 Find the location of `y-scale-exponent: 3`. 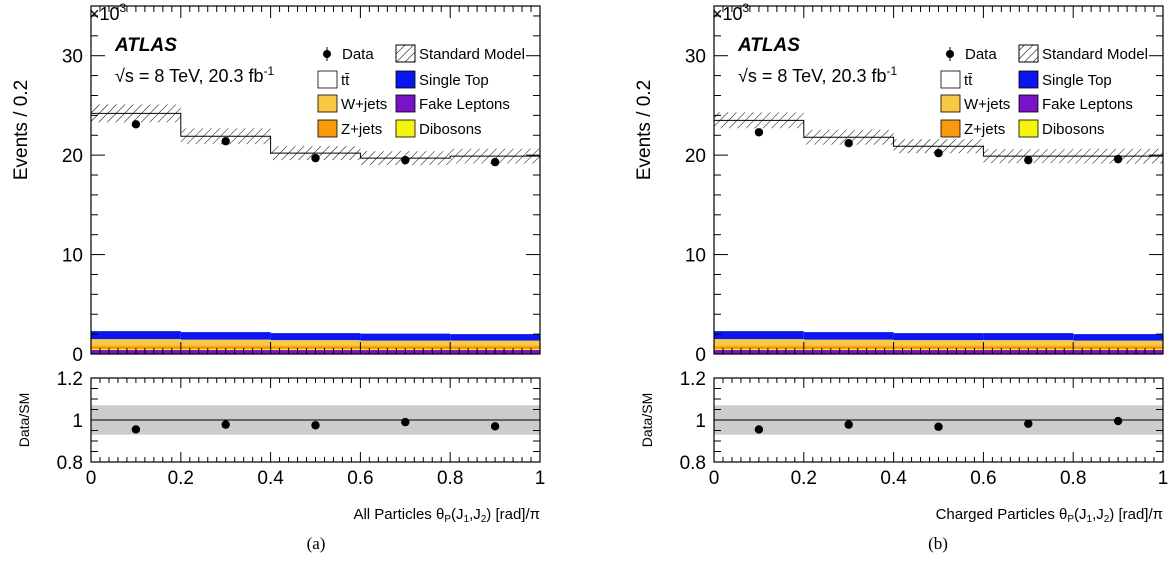

y-scale-exponent: 3 is located at coordinates (746, 8).